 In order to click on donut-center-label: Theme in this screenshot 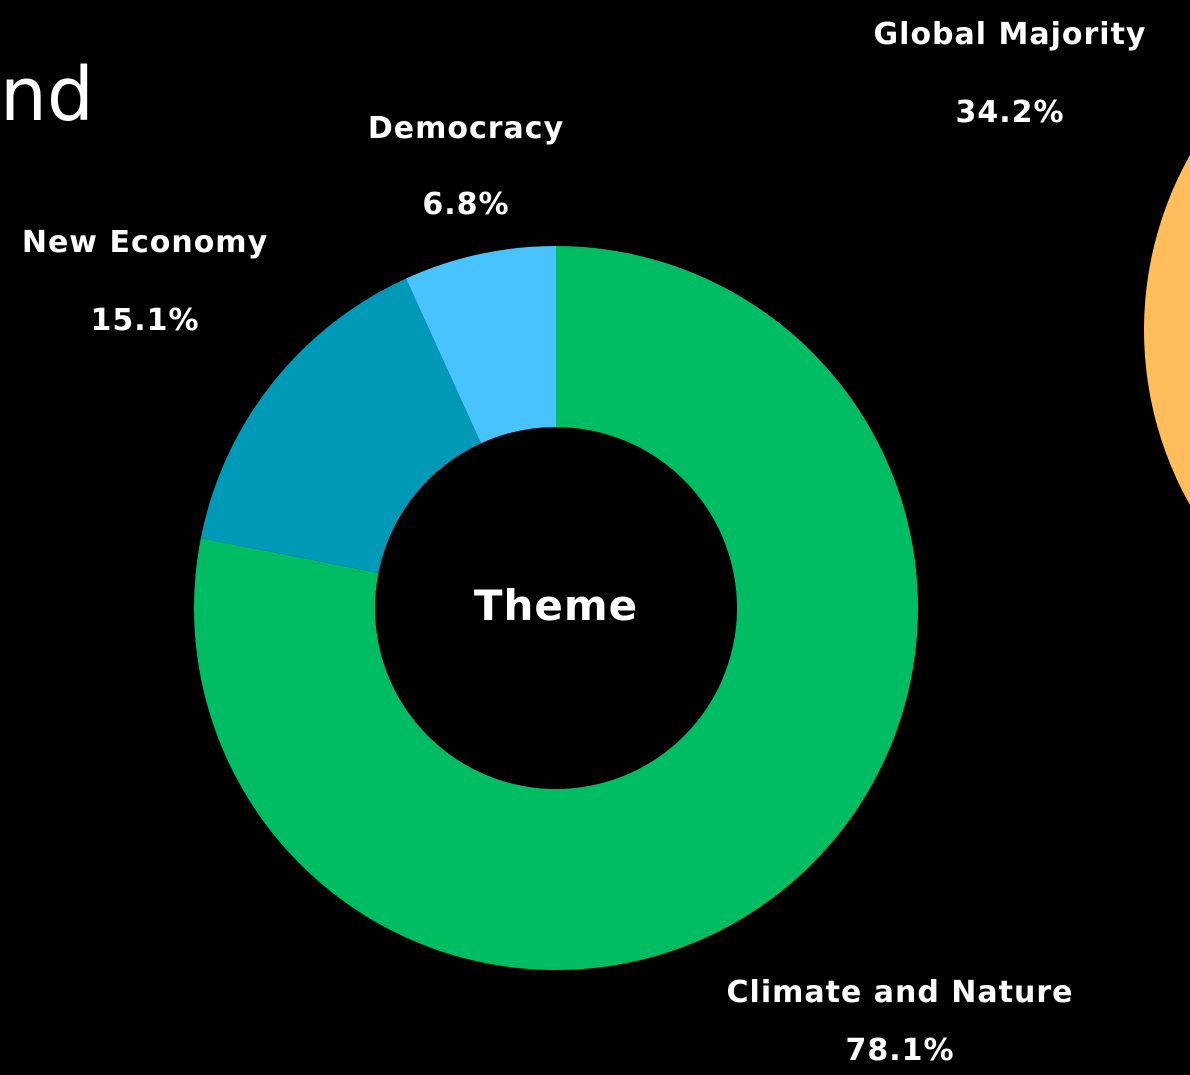, I will do `click(556, 605)`.